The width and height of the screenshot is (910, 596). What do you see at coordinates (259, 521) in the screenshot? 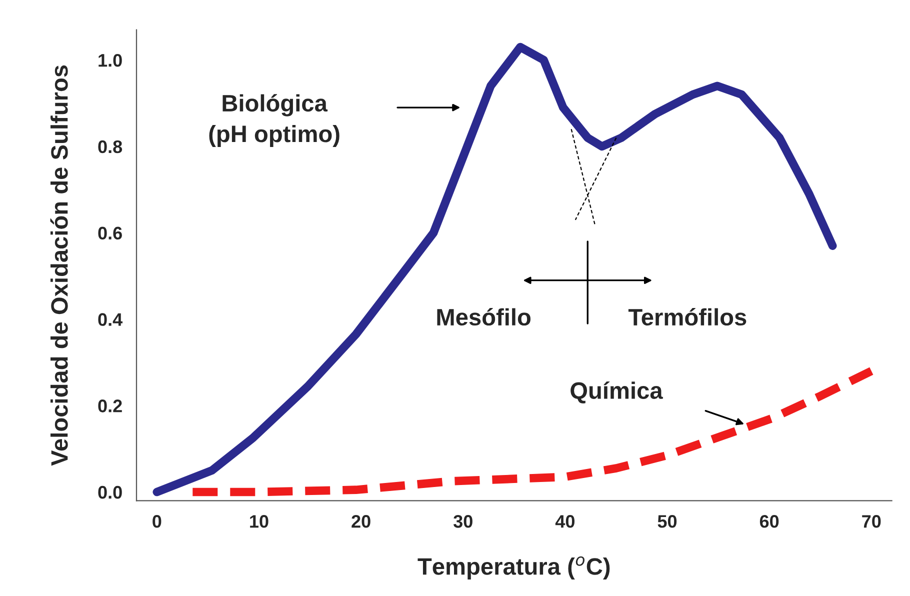
I see `x-tick-label: 10` at bounding box center [259, 521].